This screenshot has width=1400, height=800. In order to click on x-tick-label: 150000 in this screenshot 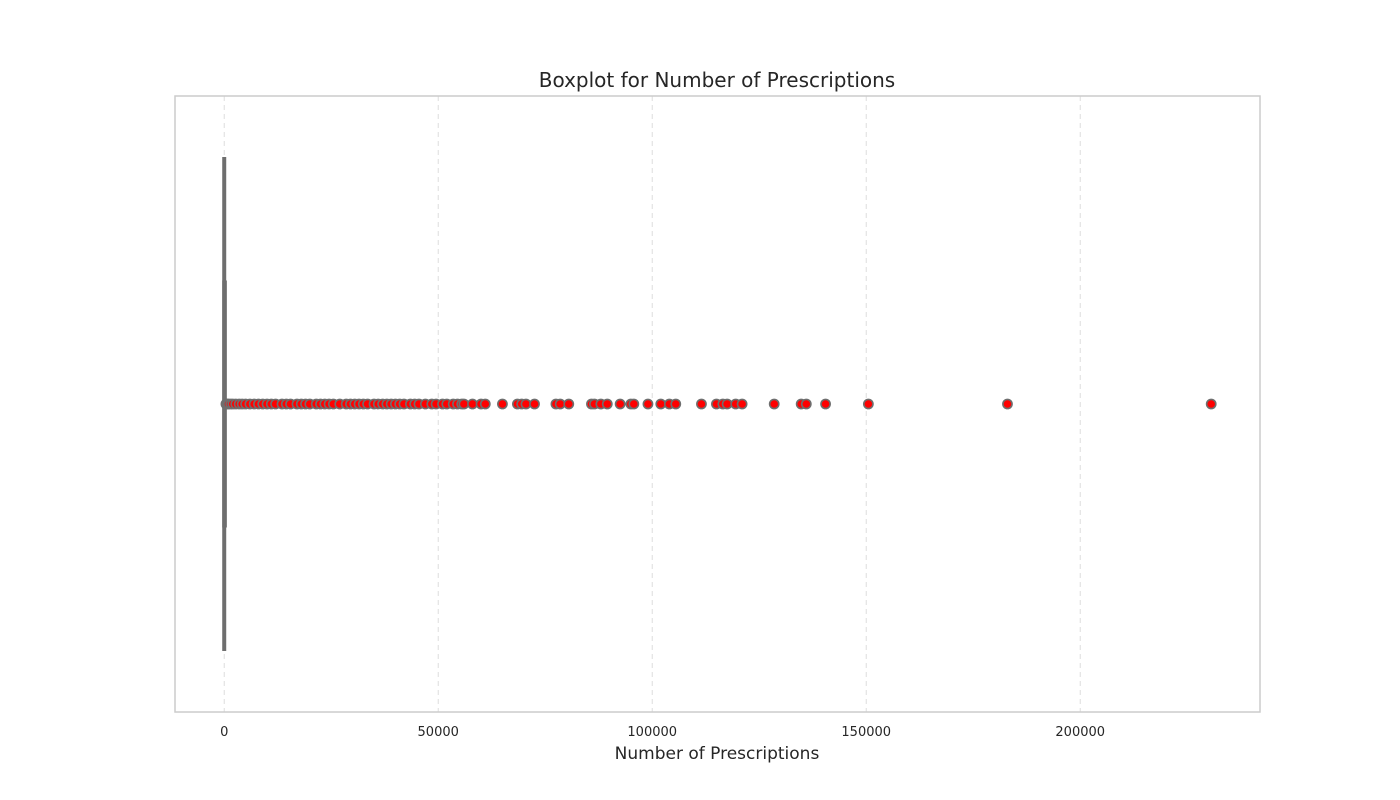, I will do `click(866, 732)`.